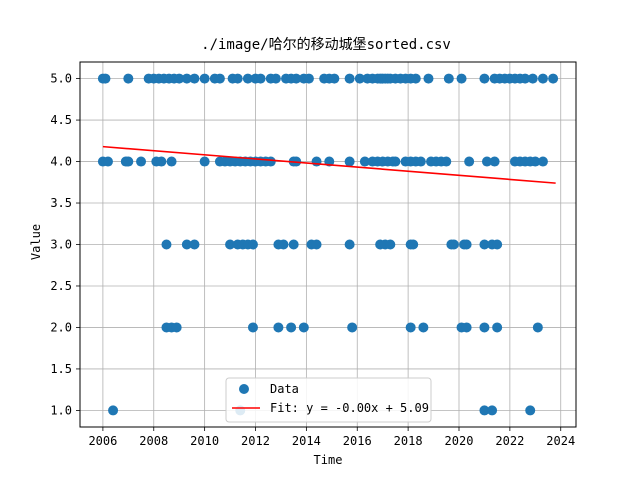 The width and height of the screenshot is (640, 480). What do you see at coordinates (560, 441) in the screenshot?
I see `x-tick-label: 2024` at bounding box center [560, 441].